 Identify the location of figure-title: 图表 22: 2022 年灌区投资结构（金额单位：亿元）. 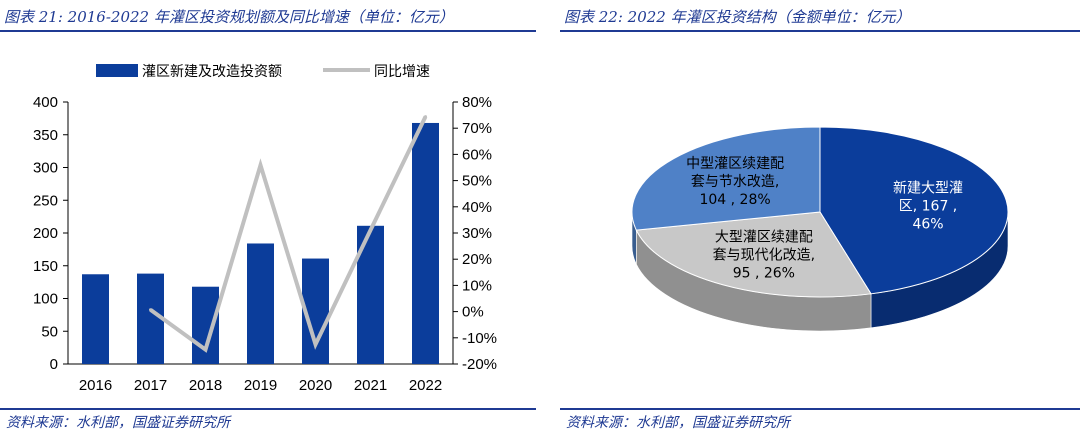
(737, 17).